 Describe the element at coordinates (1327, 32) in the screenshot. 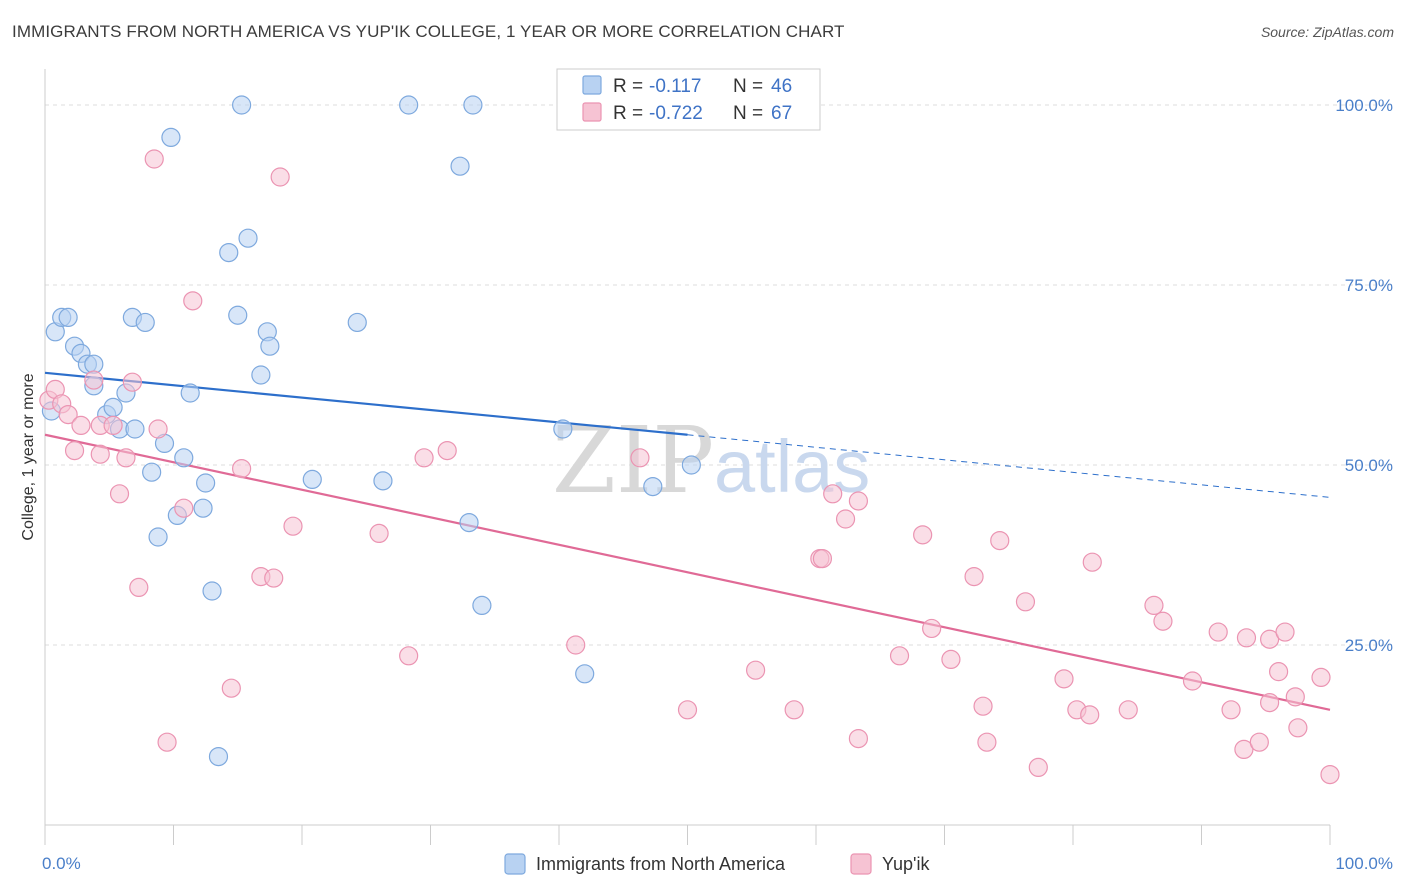

I see `source-credit: Source: ZipAtlas.com` at that location.